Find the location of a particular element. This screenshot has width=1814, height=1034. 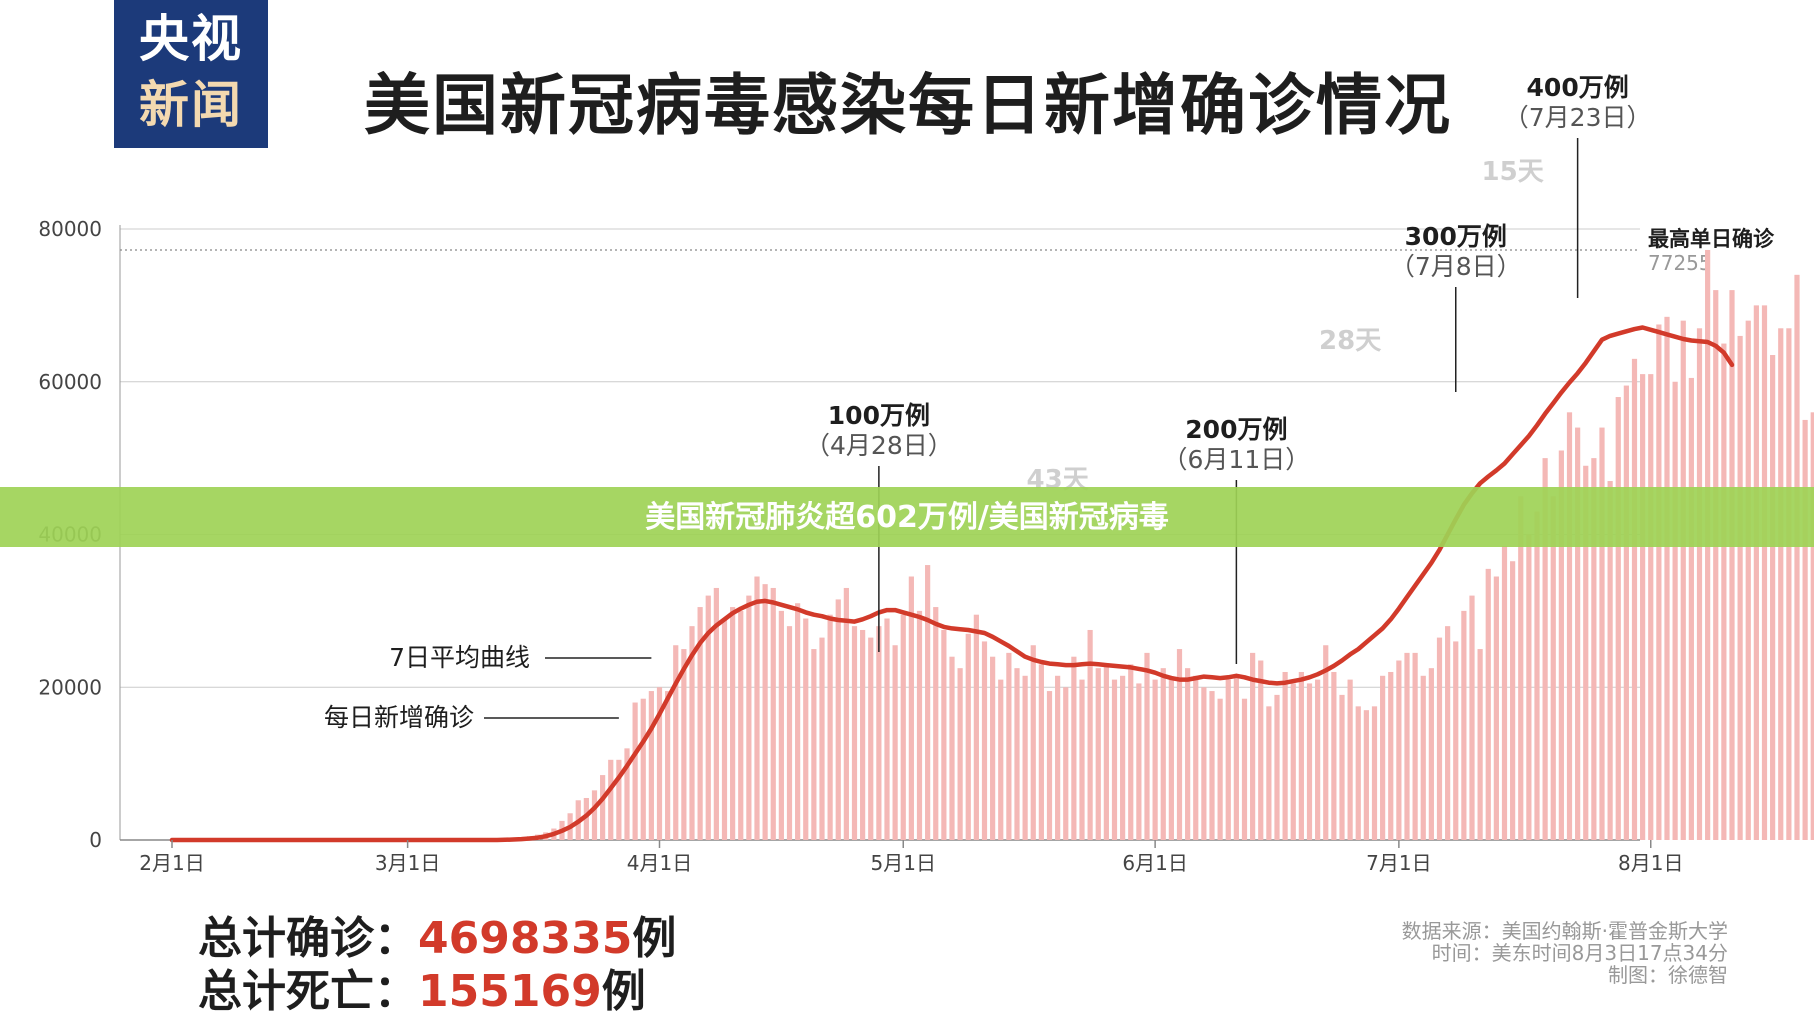

y-tick-label: 0 is located at coordinates (95, 840).